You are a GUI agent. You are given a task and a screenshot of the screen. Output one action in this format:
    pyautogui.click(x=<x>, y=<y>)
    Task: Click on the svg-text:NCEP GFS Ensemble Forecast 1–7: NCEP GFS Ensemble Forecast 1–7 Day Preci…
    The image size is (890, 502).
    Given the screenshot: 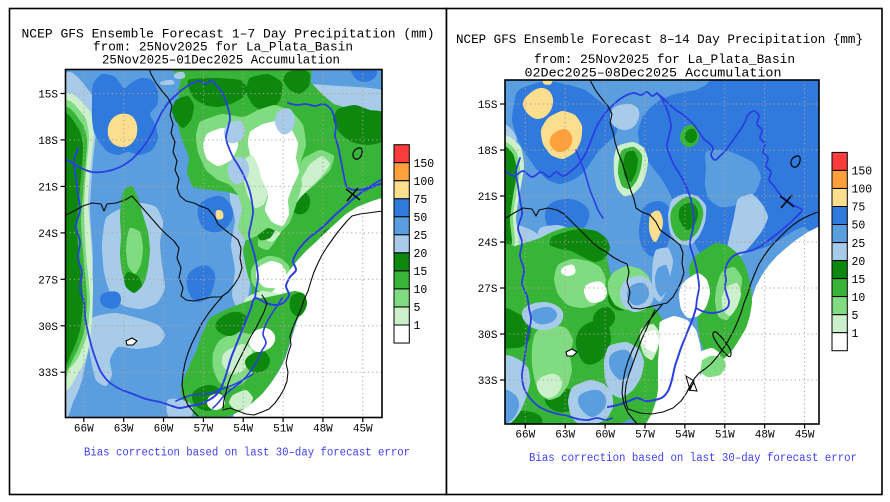 What is the action you would take?
    pyautogui.click(x=228, y=35)
    